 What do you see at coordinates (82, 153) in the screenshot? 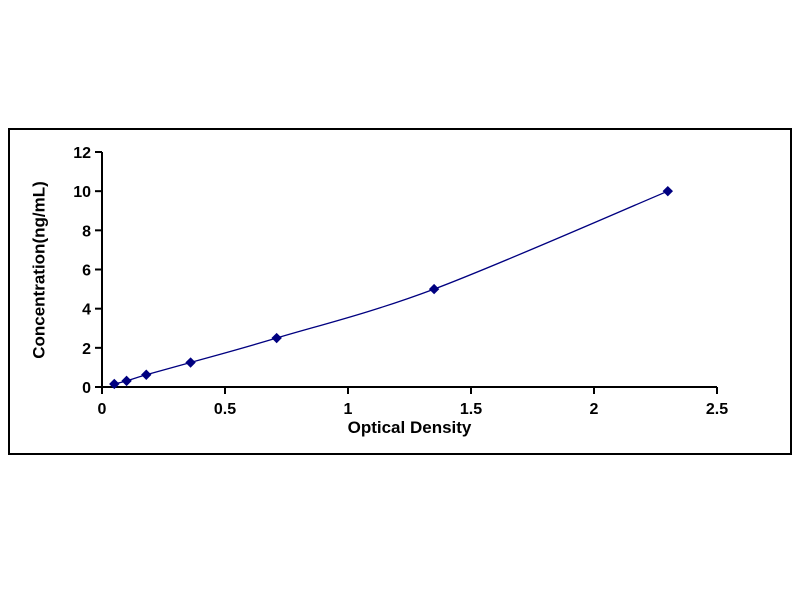
I see `y-tick-label: 12` at bounding box center [82, 153].